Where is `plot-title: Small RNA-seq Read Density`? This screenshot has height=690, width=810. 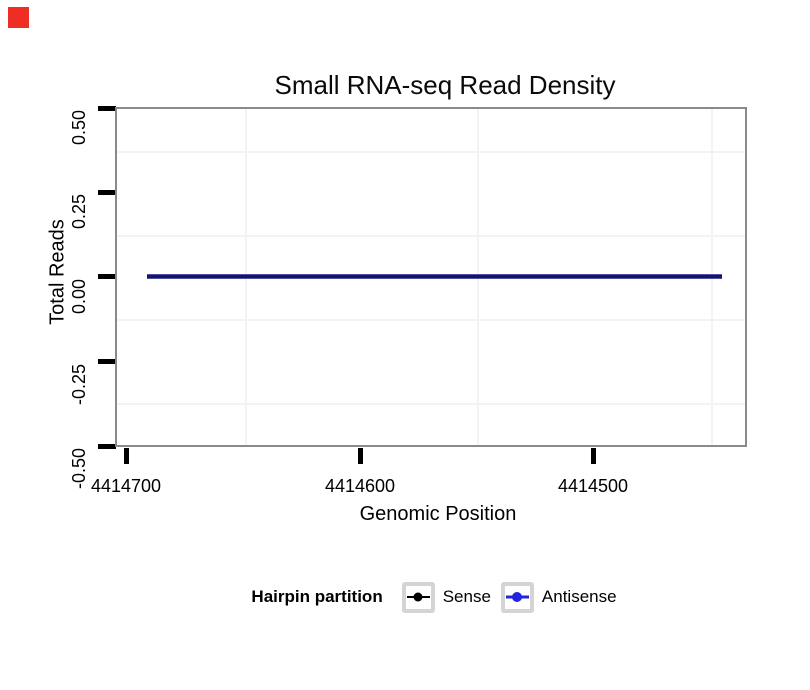
plot-title: Small RNA-seq Read Density is located at coordinates (445, 85).